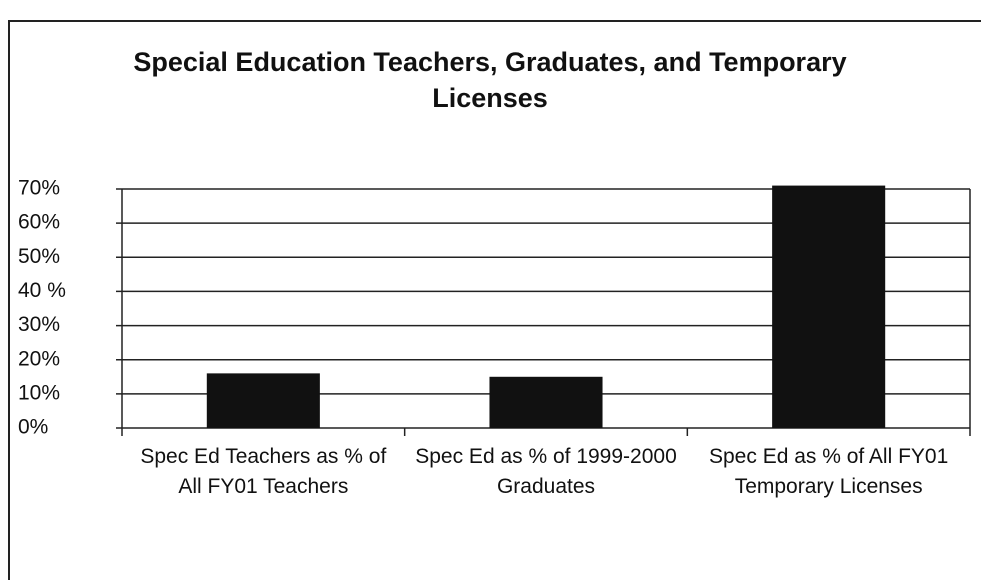 The width and height of the screenshot is (981, 580). What do you see at coordinates (39, 392) in the screenshot?
I see `y-tick-label: 10%` at bounding box center [39, 392].